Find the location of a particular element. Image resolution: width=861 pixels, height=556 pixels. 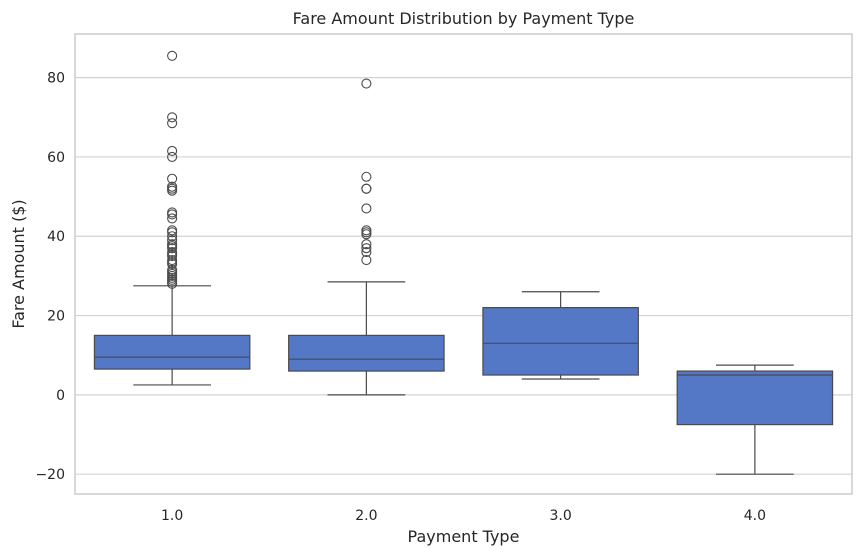

x-axis-title: Payment Type is located at coordinates (464, 536).